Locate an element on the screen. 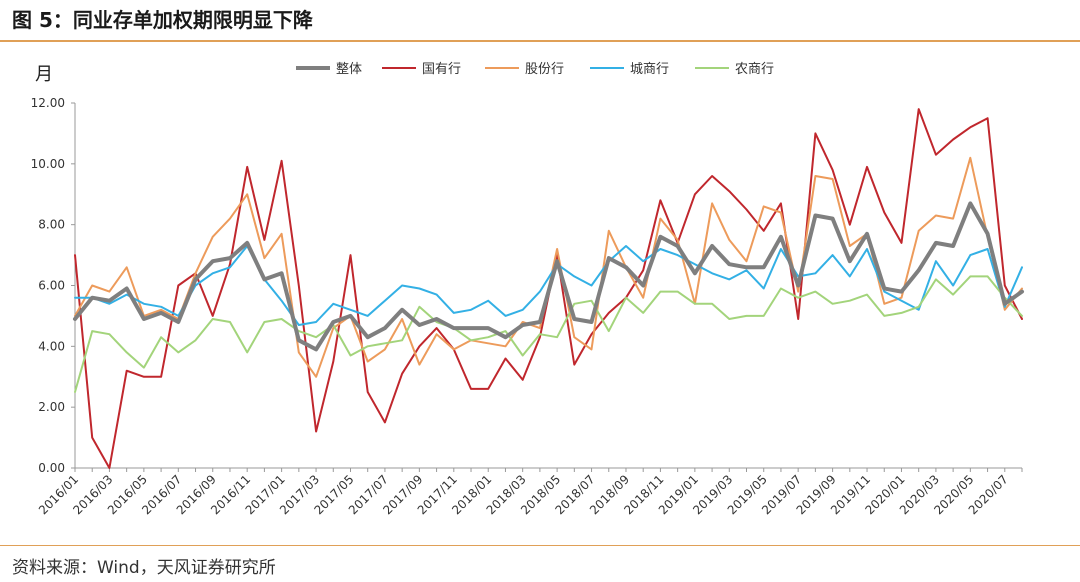  legend-label-3: 城商行 is located at coordinates (649, 69).